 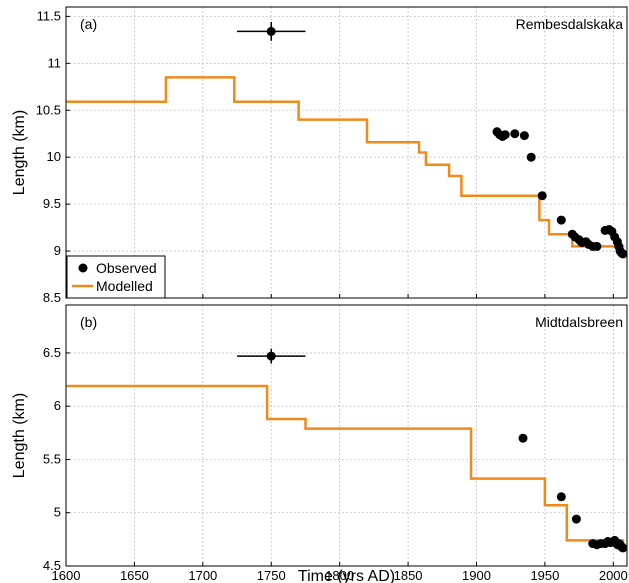 I want to click on x-tick-label: 1750, so click(x=271, y=575).